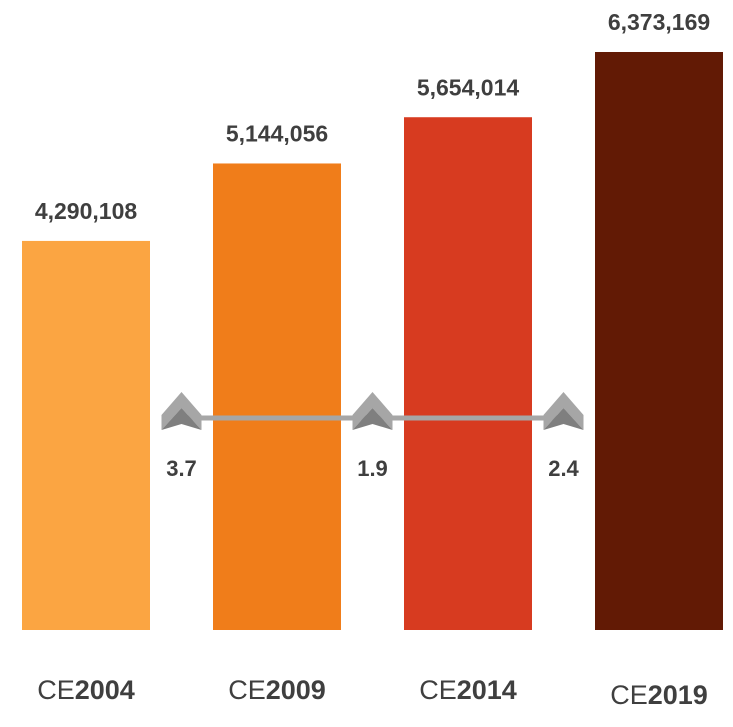 Image resolution: width=733 pixels, height=727 pixels. Describe the element at coordinates (86, 211) in the screenshot. I see `value-label: 4,290,108` at that location.